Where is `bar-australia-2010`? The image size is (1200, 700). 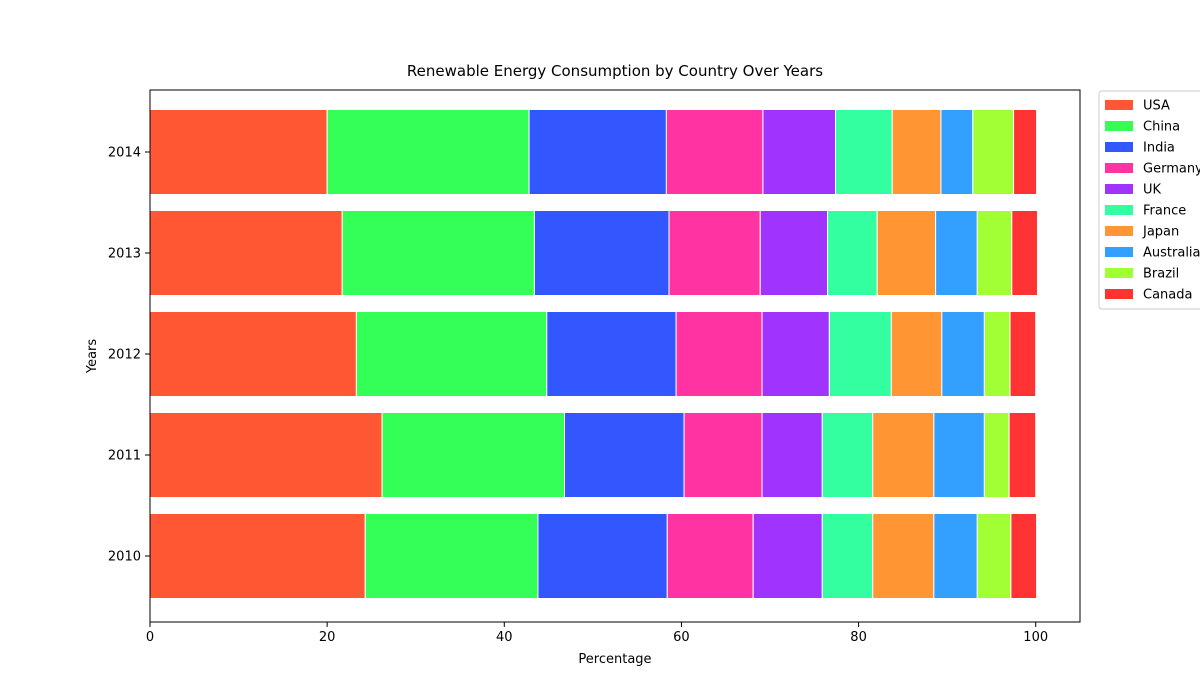
bar-australia-2010 is located at coordinates (955, 556).